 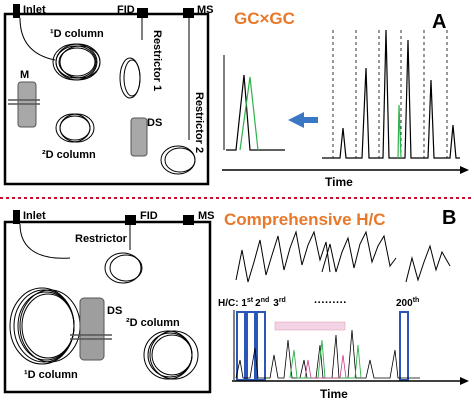 What do you see at coordinates (77, 34) in the screenshot?
I see `column-1d-label-top: ¹D column` at bounding box center [77, 34].